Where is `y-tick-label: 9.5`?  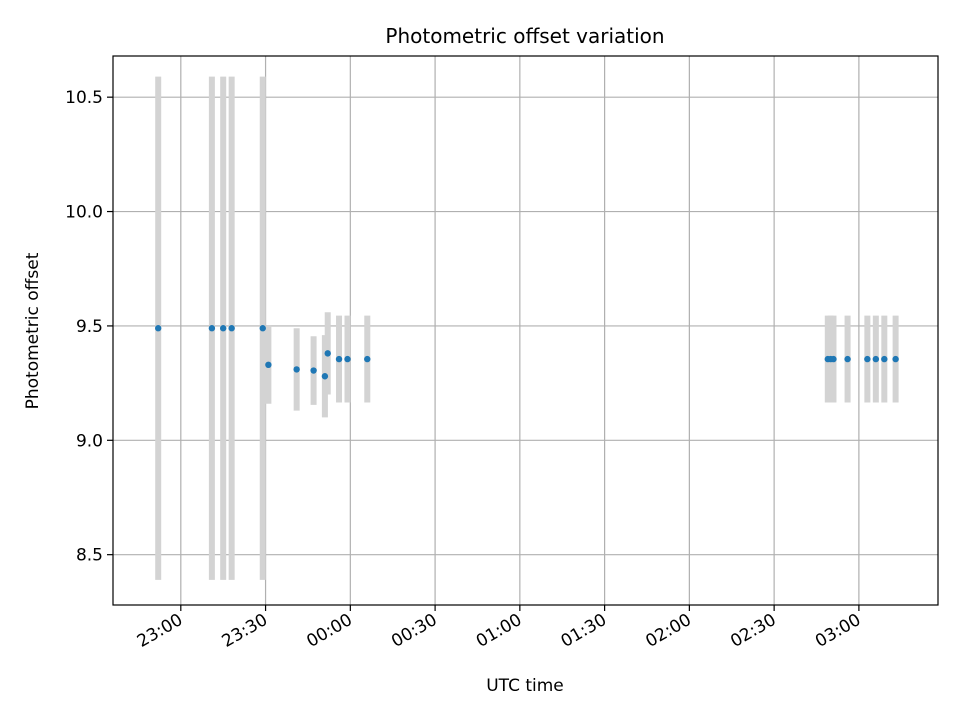 y-tick-label: 9.5 is located at coordinates (89, 327).